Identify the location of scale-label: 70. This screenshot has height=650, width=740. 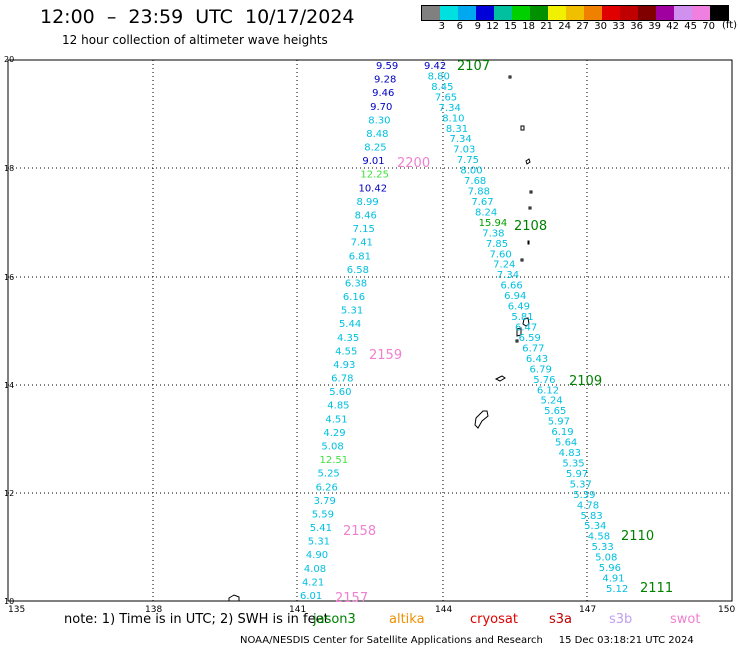
(708, 26).